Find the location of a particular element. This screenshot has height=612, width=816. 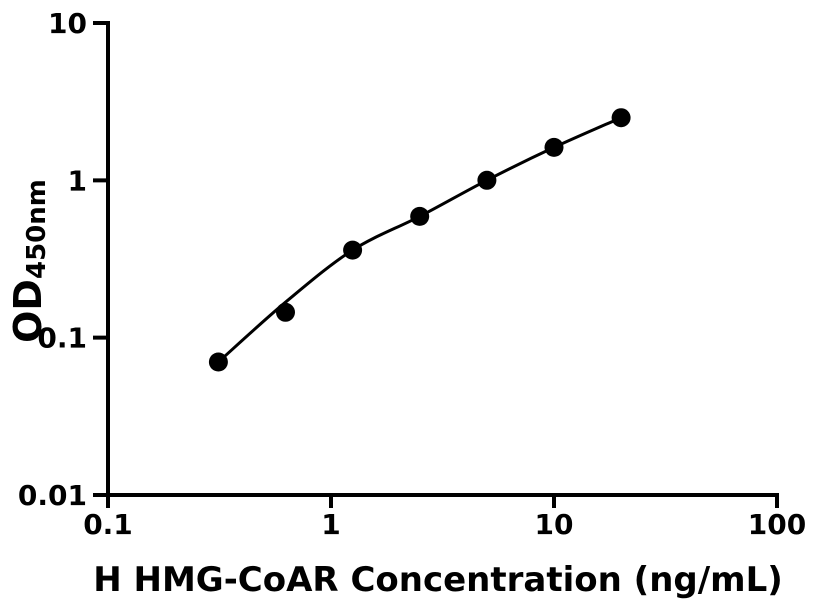

y-axis-title: OD450nm is located at coordinates (29, 261).